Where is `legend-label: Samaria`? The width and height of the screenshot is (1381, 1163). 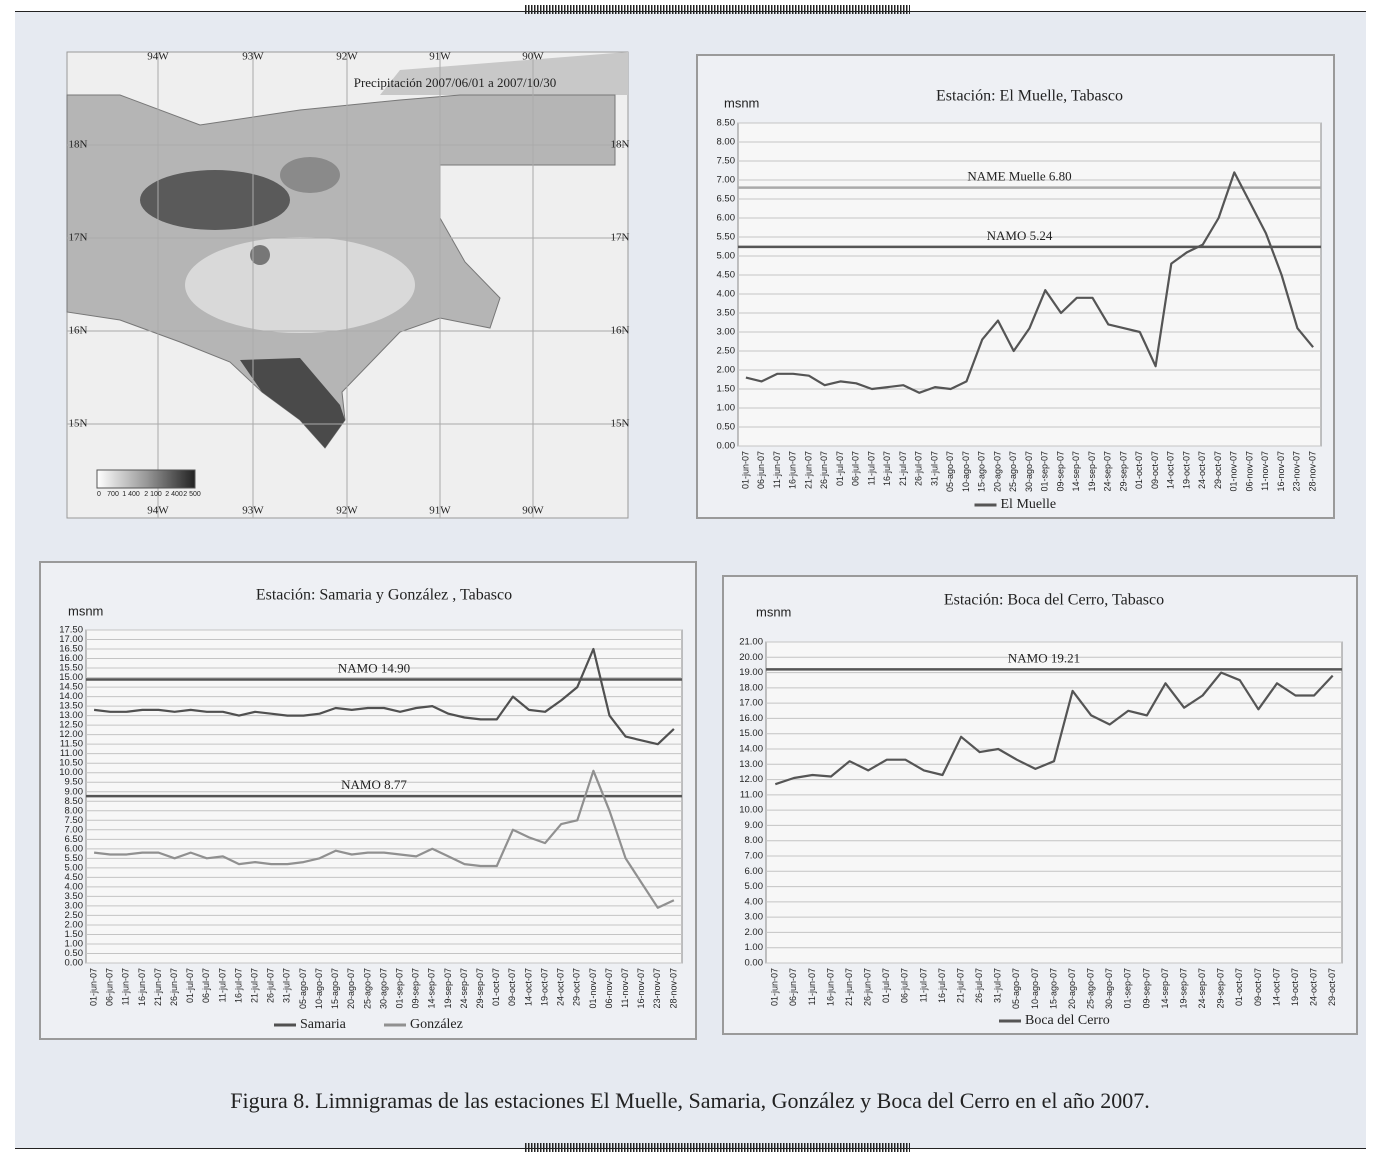 legend-label: Samaria is located at coordinates (323, 1024).